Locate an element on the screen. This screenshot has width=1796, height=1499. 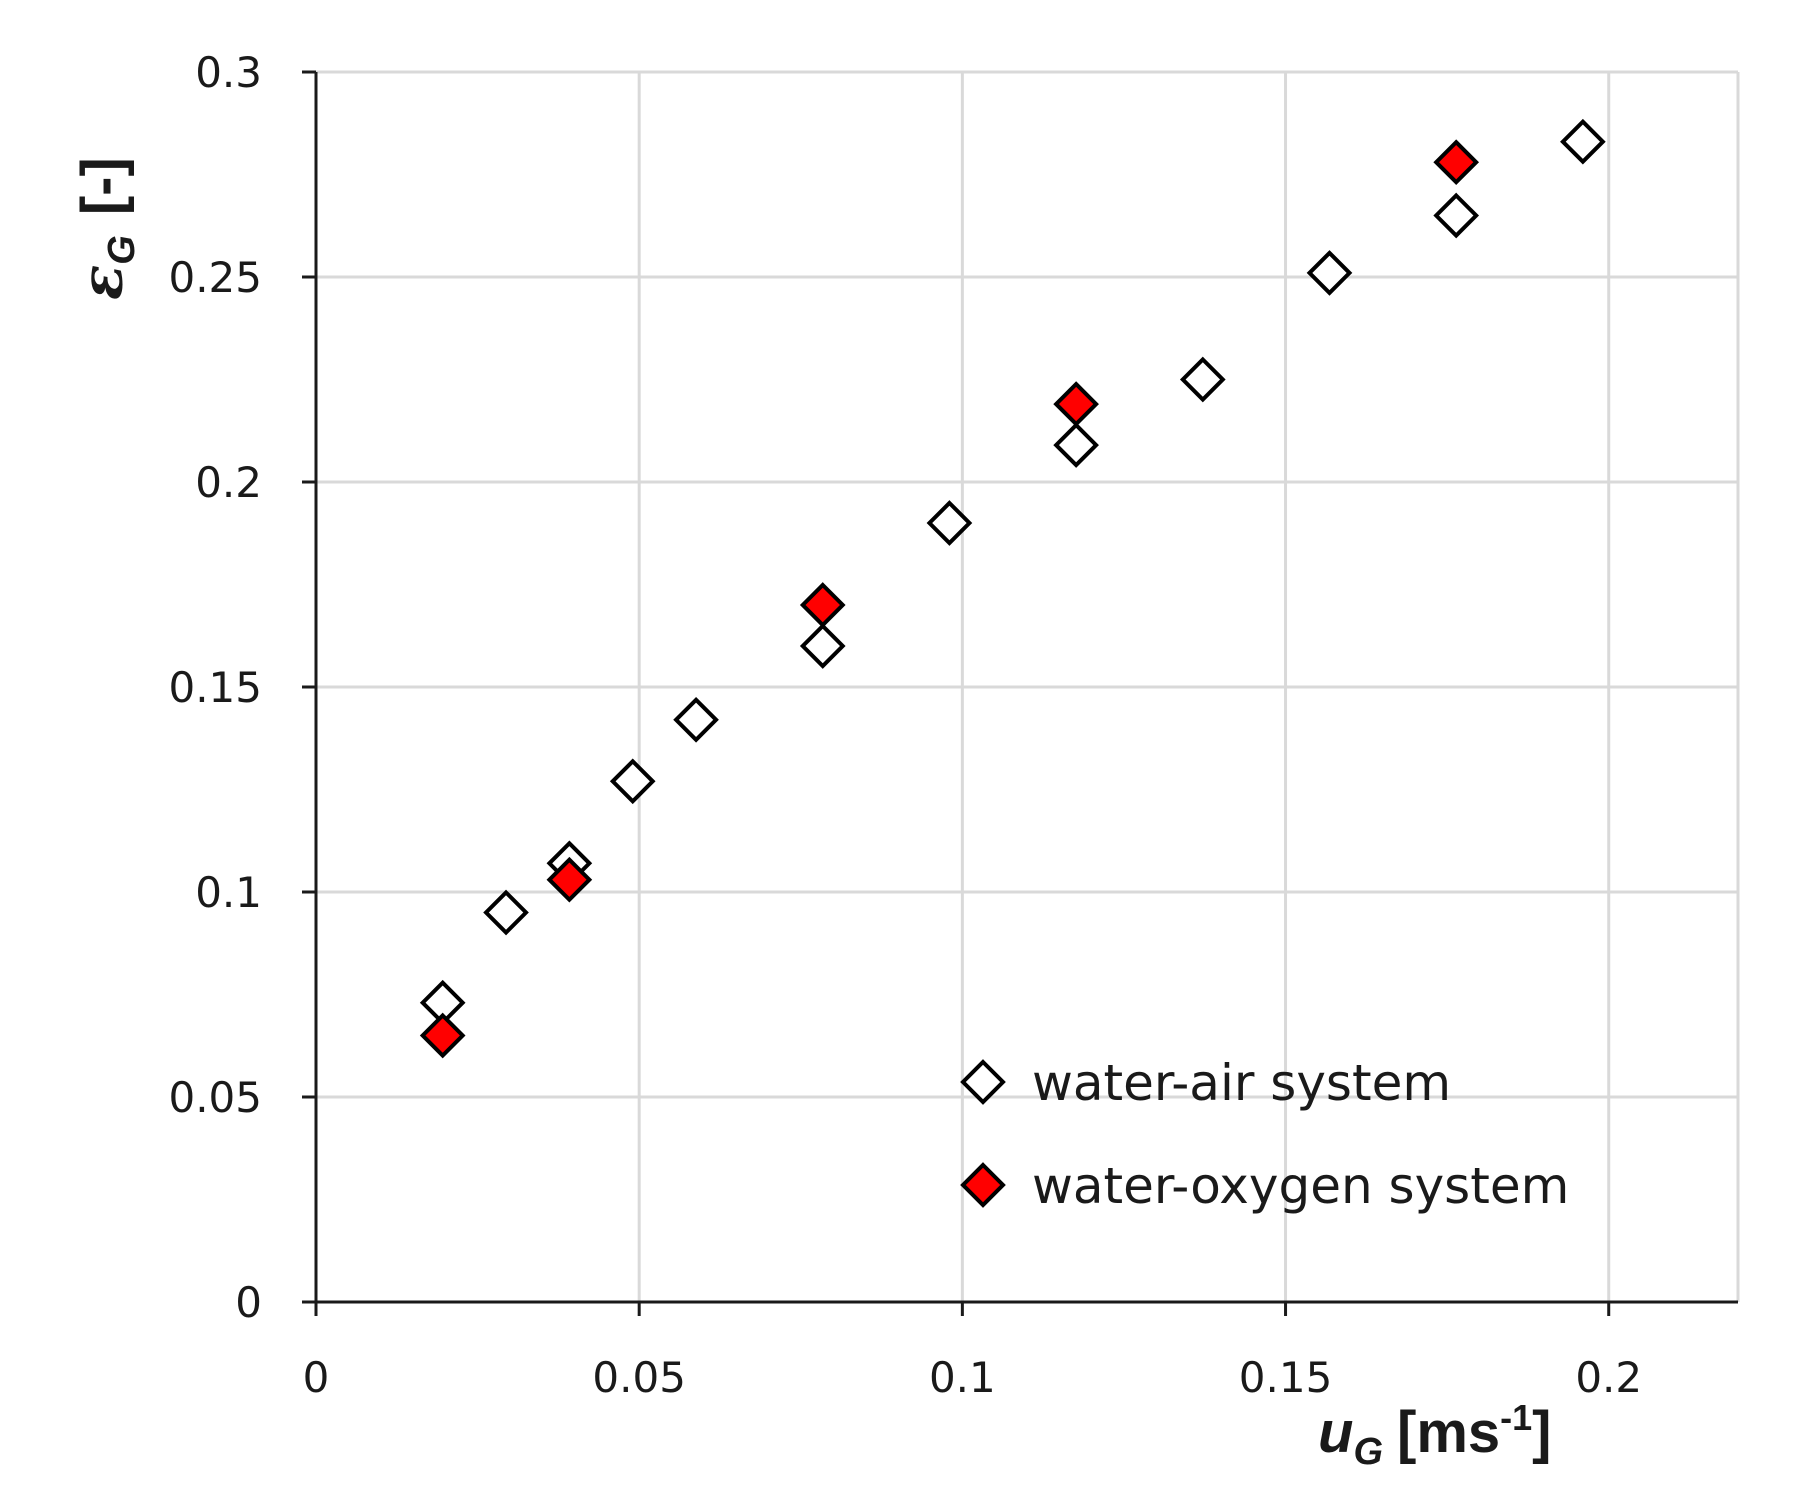
y-tick-label: 0.2 is located at coordinates (228, 482).